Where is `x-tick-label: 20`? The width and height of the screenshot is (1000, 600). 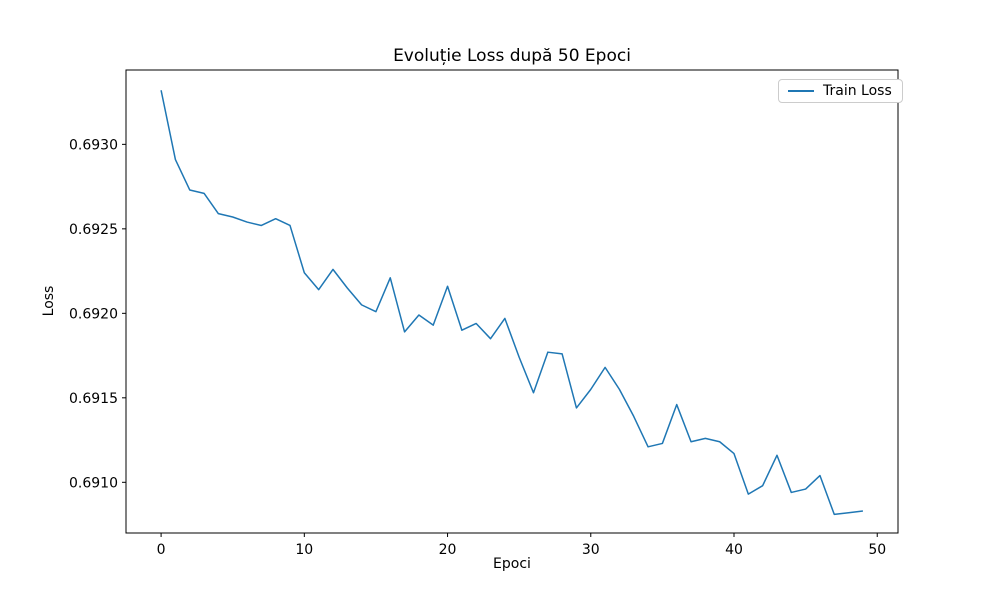 x-tick-label: 20 is located at coordinates (448, 550).